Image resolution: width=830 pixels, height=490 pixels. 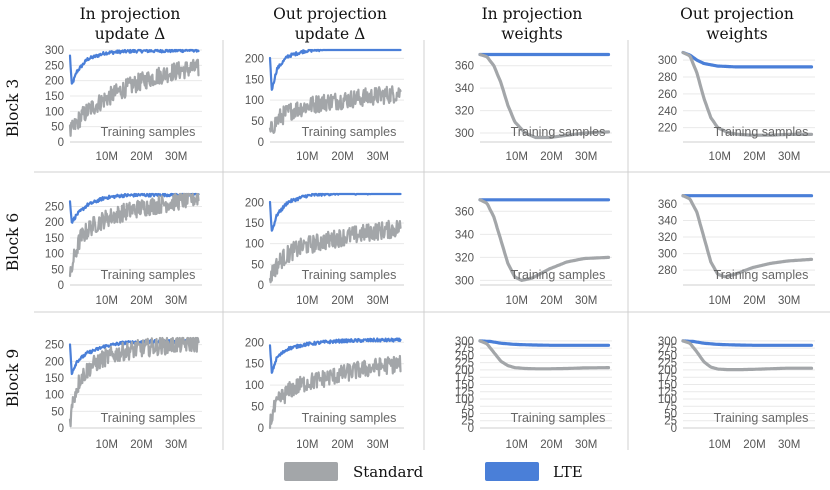 I want to click on panel-r1-c4-series-standard, so click(x=747, y=93).